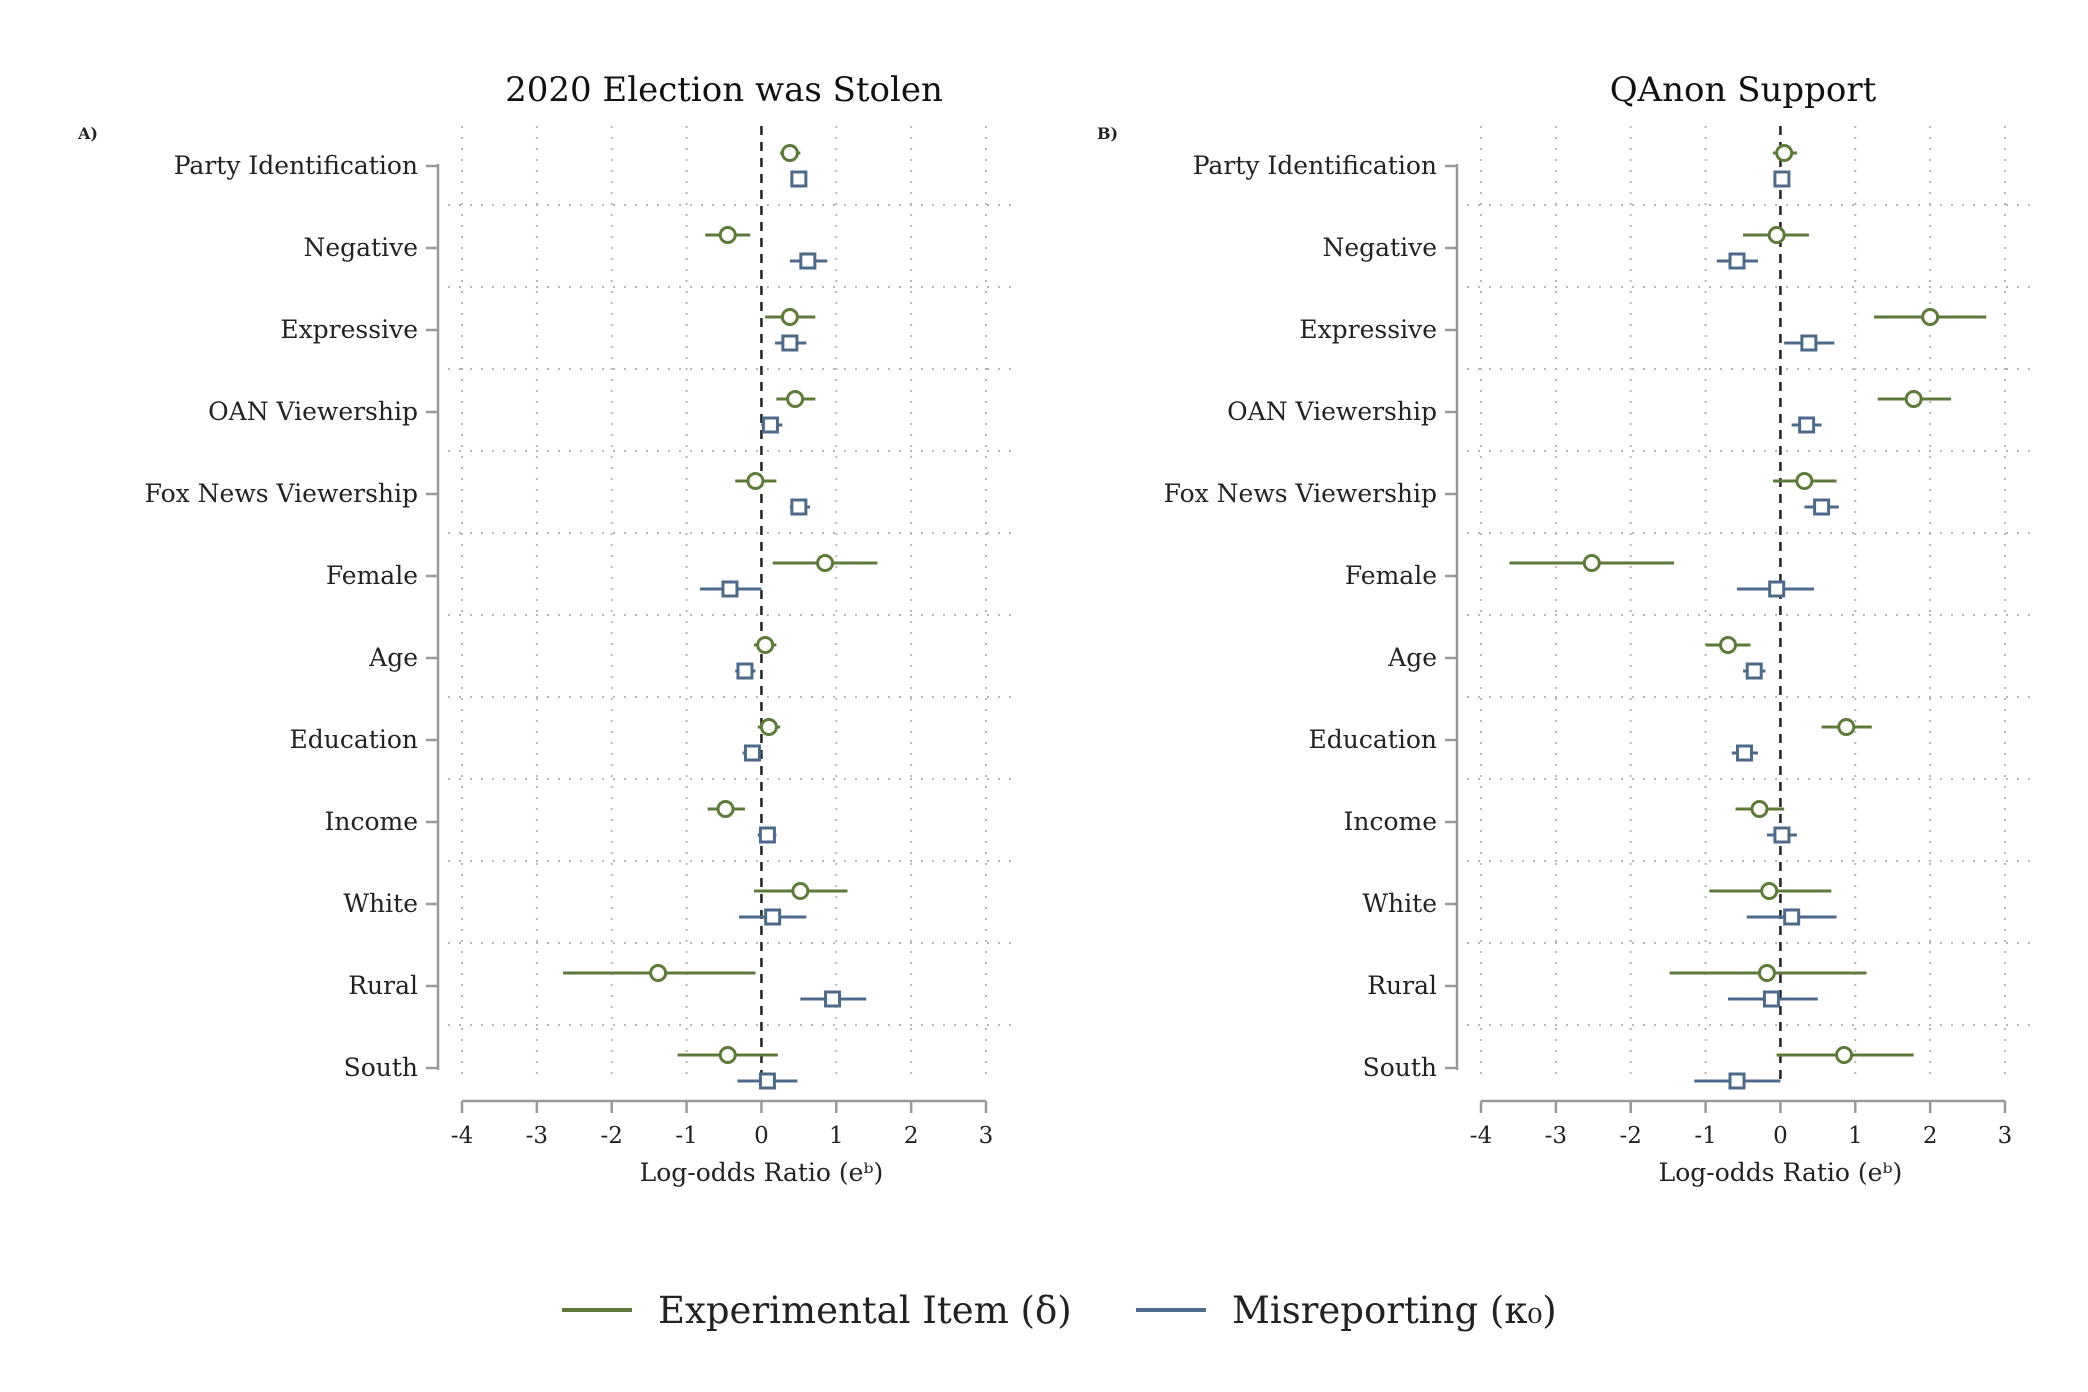  What do you see at coordinates (1107, 133) in the screenshot?
I see `panel-label: B)` at bounding box center [1107, 133].